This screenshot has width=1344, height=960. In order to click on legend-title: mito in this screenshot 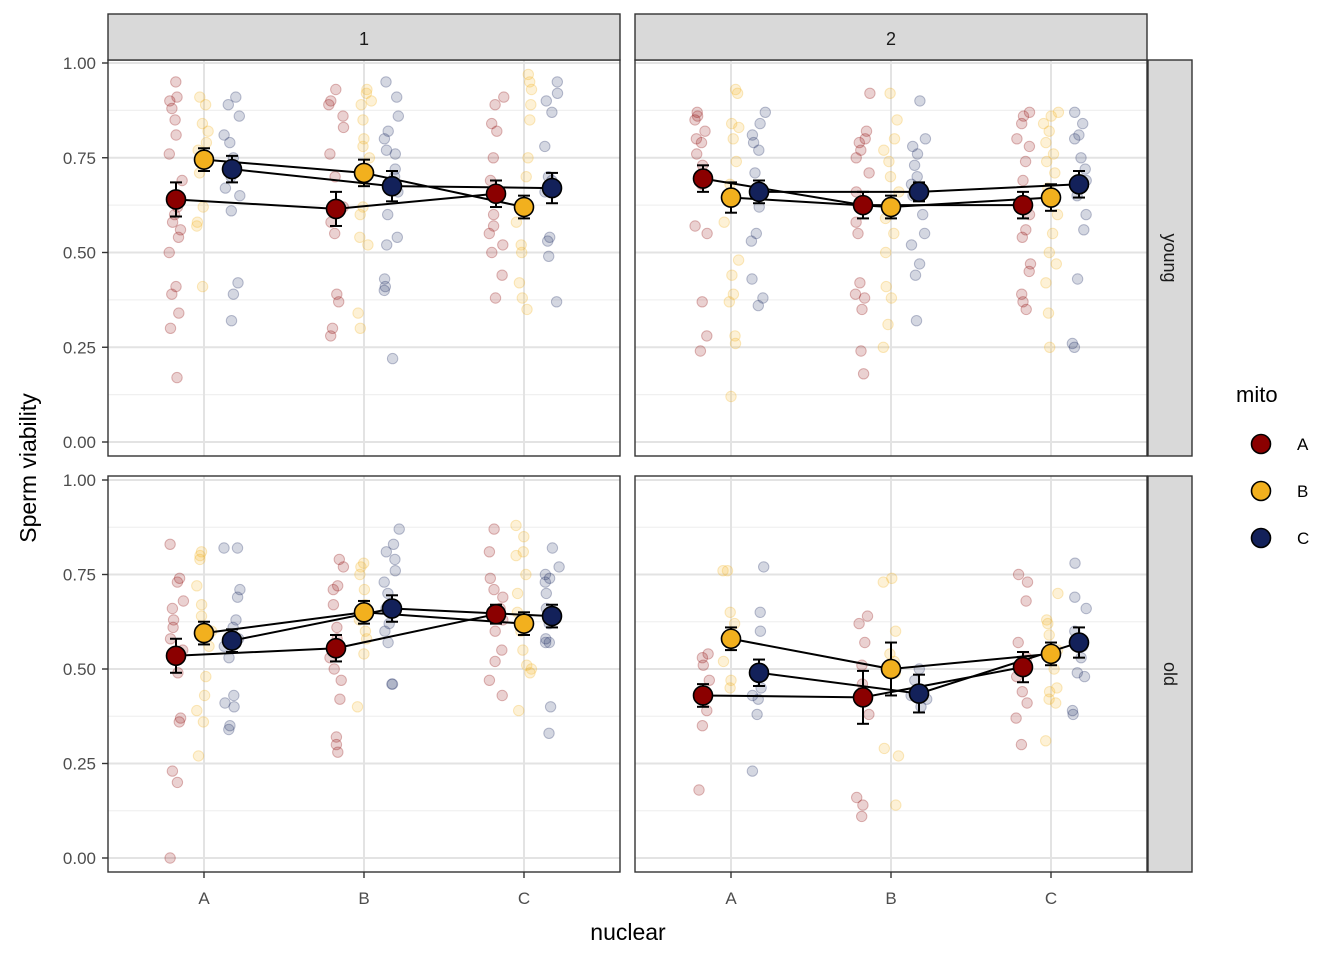, I will do `click(1257, 394)`.